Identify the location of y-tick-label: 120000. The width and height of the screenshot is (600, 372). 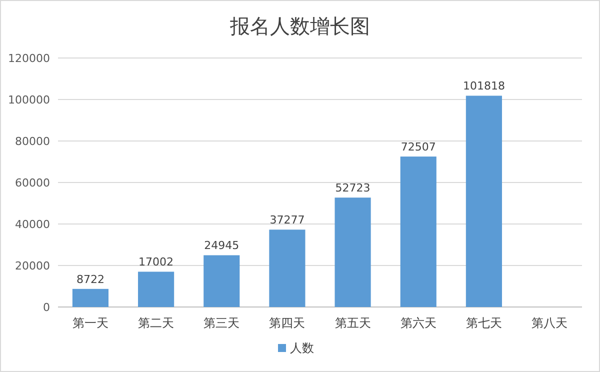
(29, 58).